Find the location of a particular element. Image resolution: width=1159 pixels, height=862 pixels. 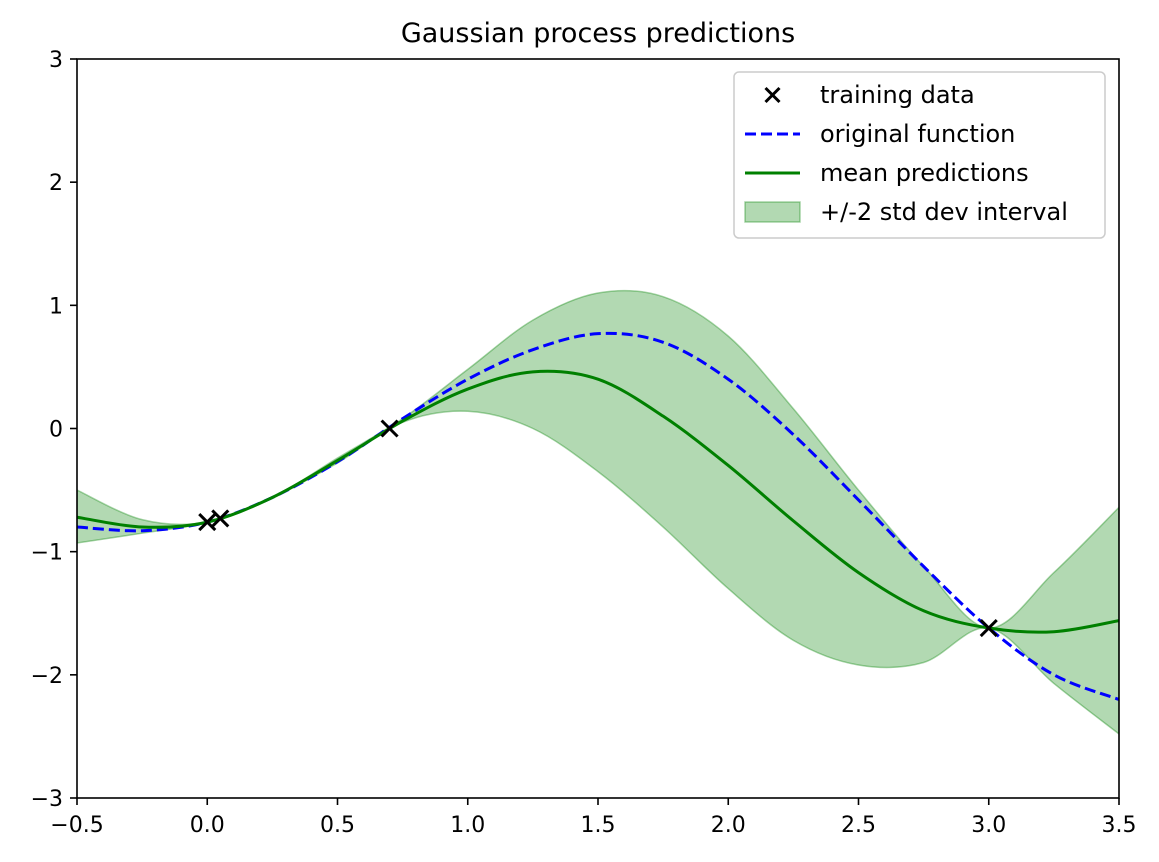

x-tick-label: 2.0 is located at coordinates (728, 825).